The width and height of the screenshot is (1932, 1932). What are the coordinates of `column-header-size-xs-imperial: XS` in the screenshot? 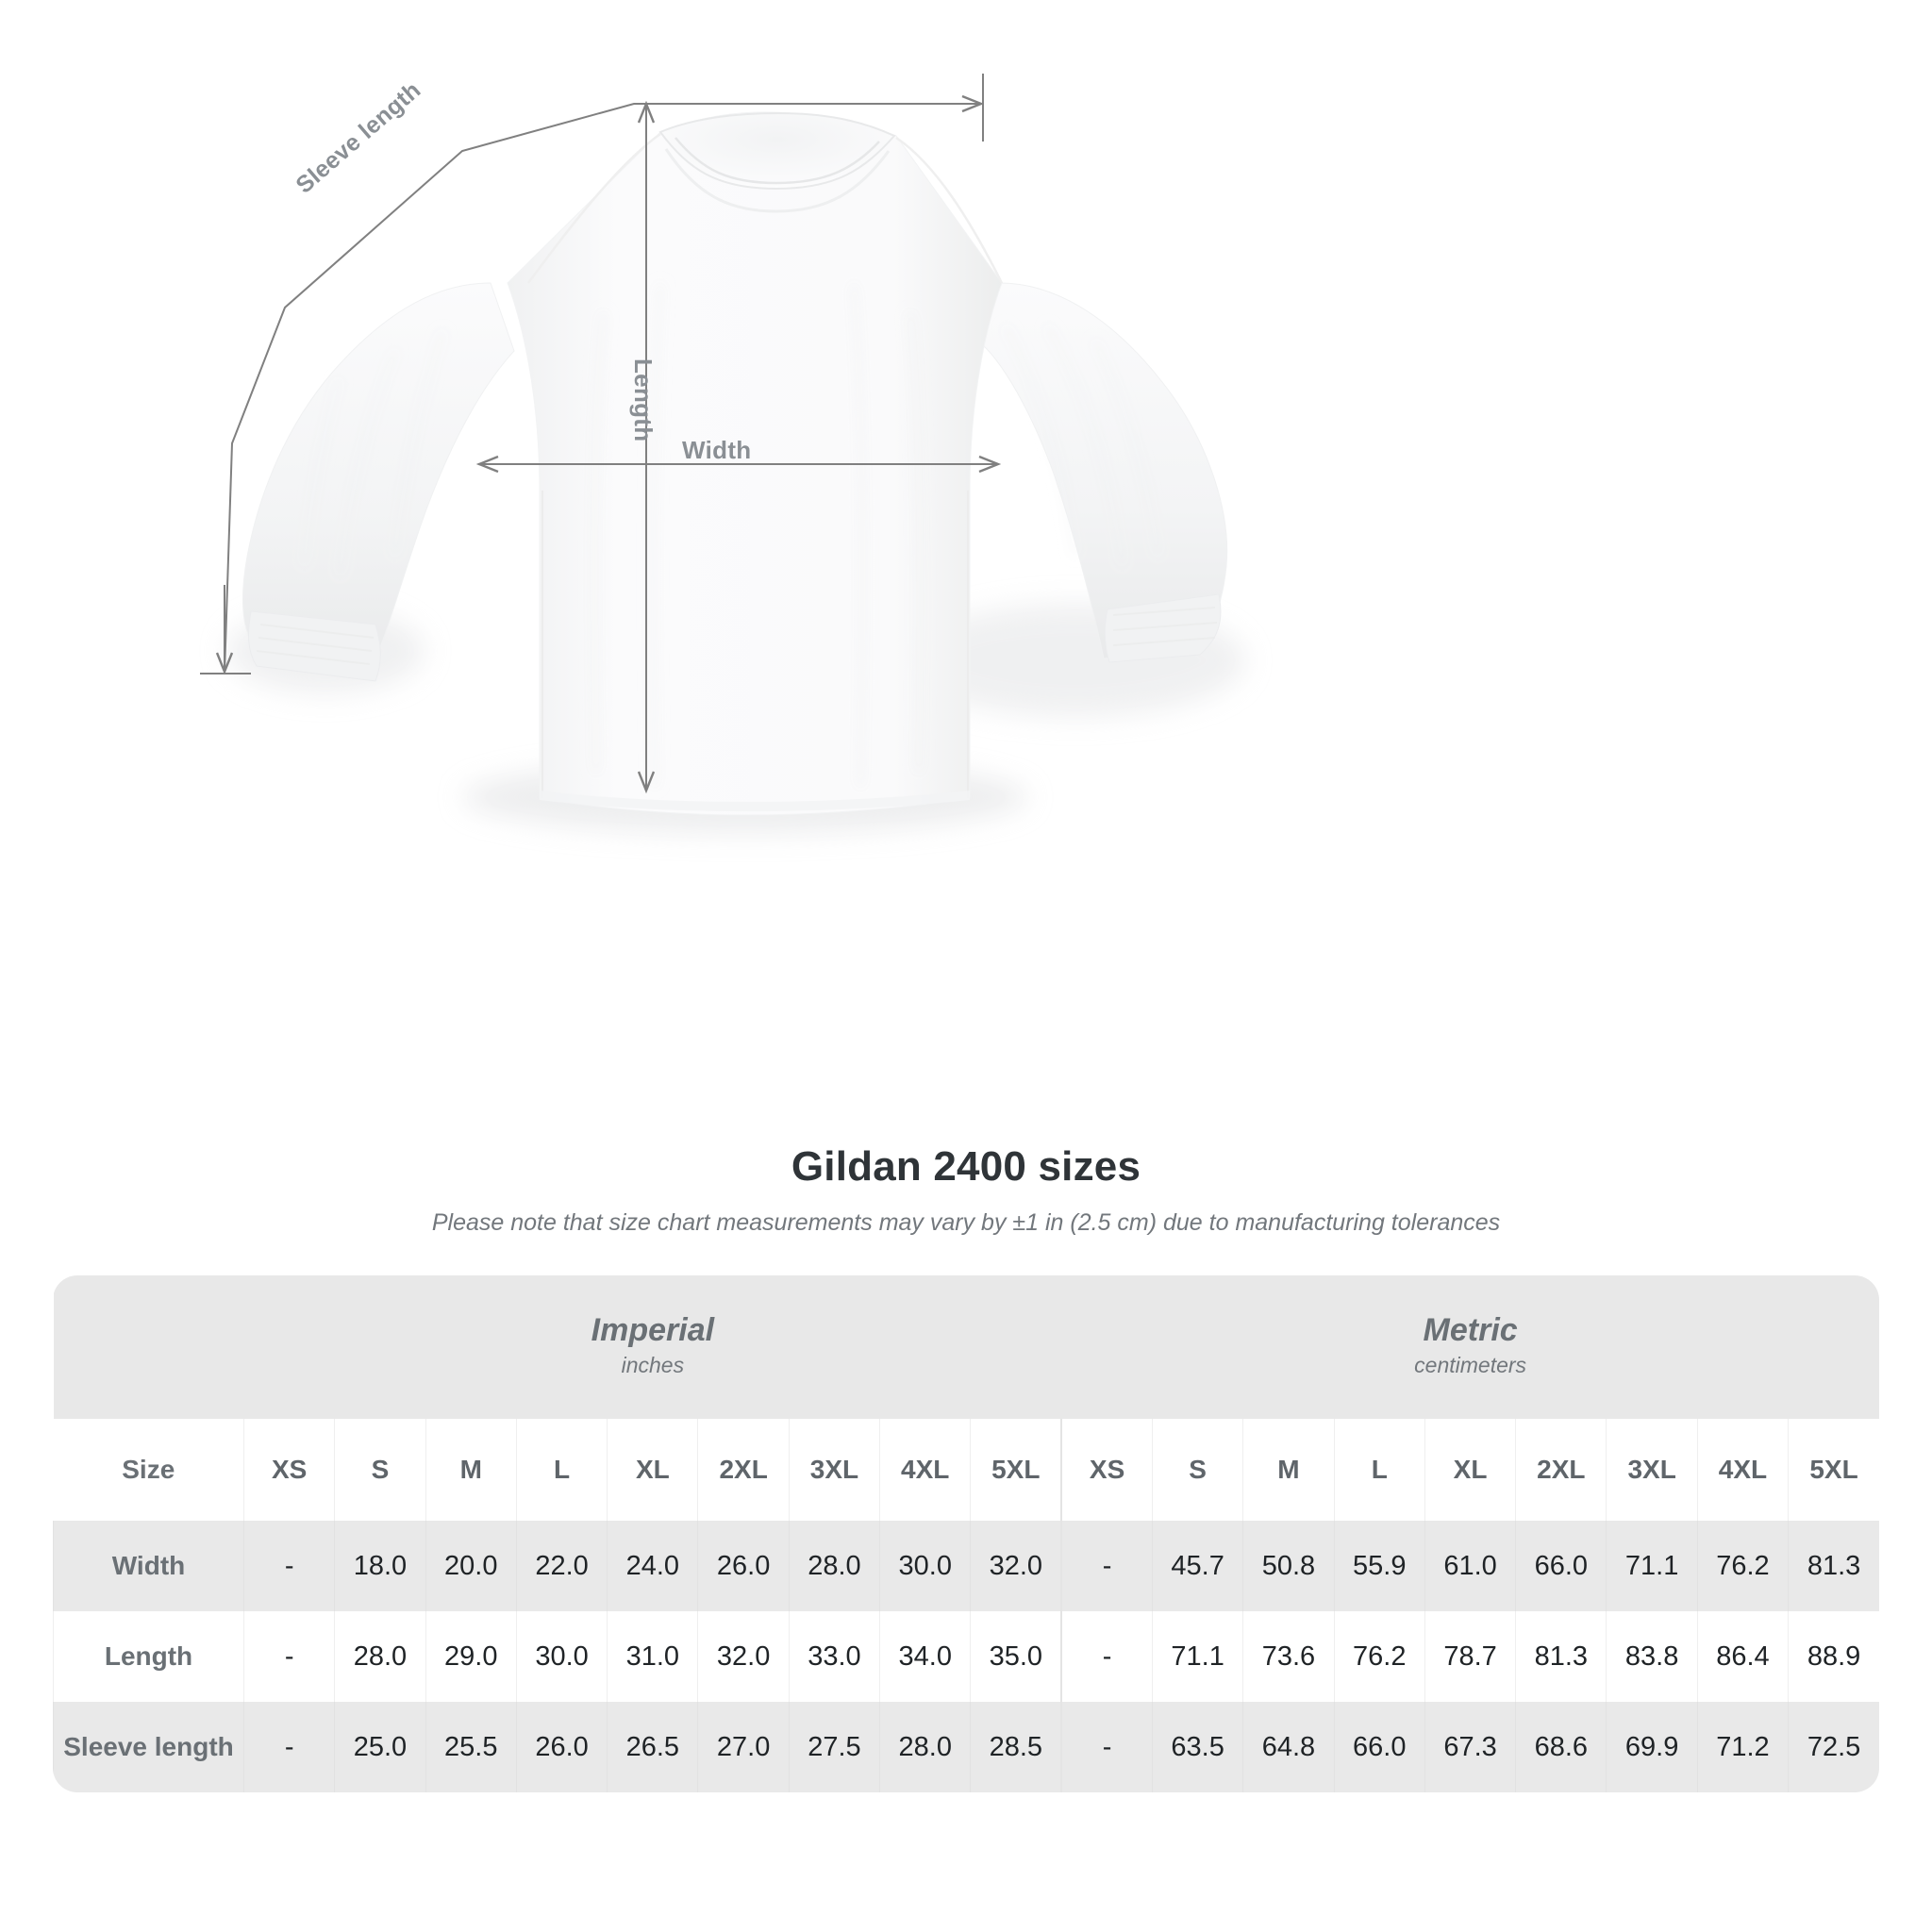 It's located at (288, 1470).